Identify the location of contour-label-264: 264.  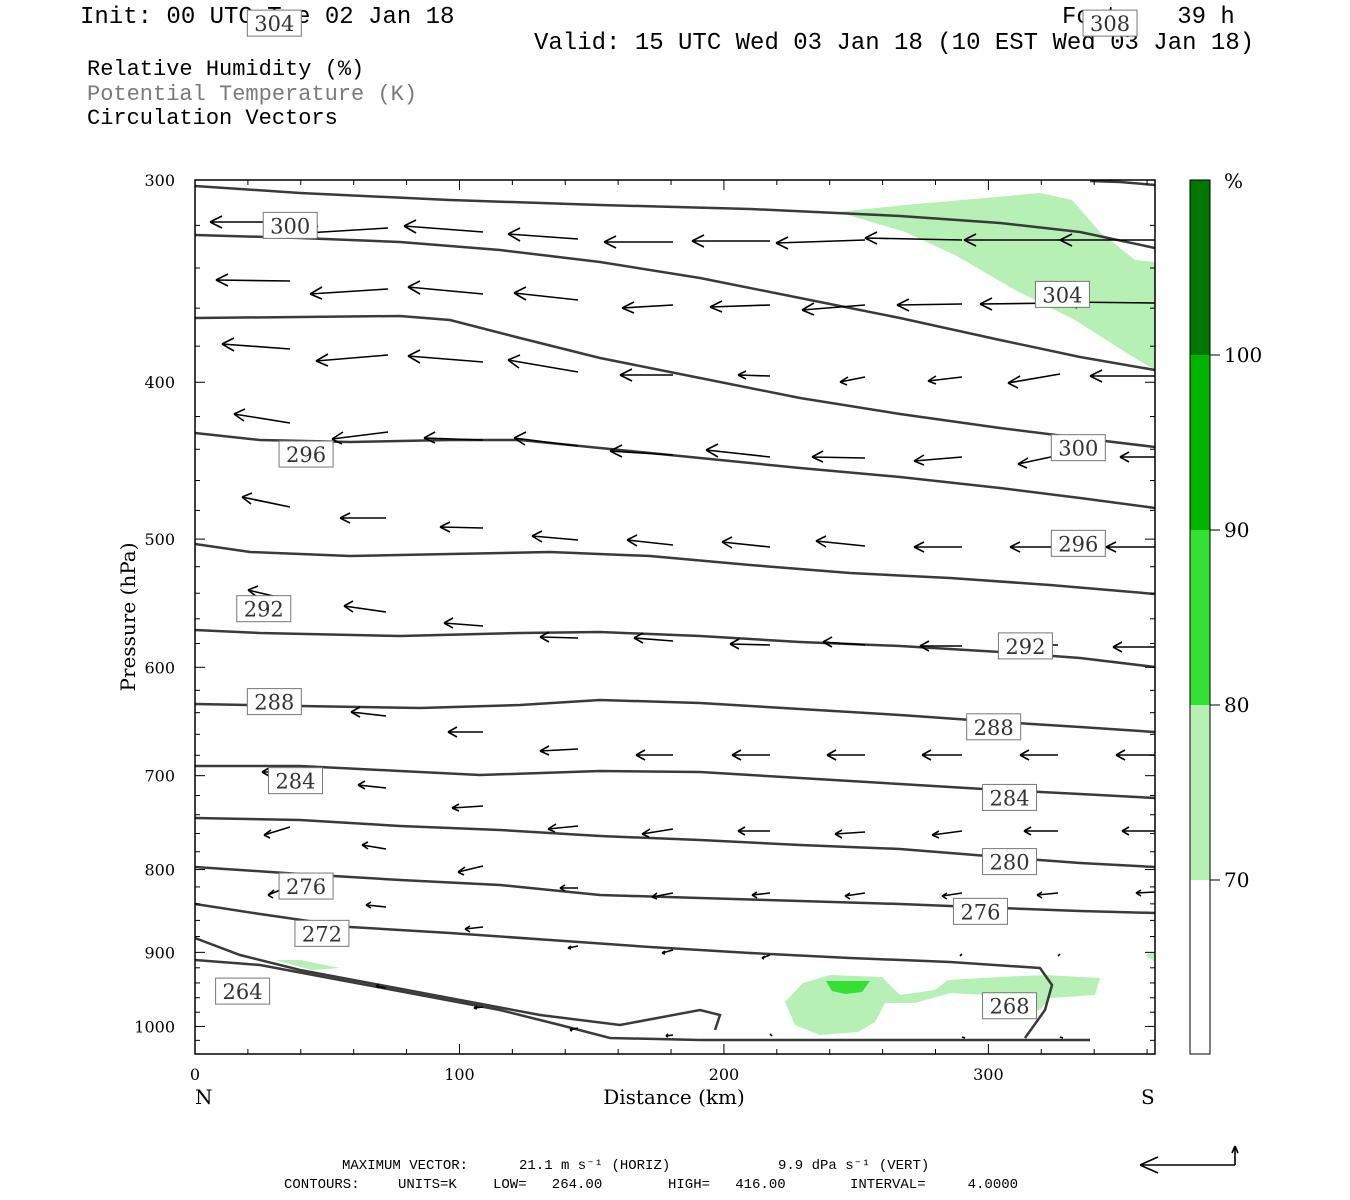
(243, 991).